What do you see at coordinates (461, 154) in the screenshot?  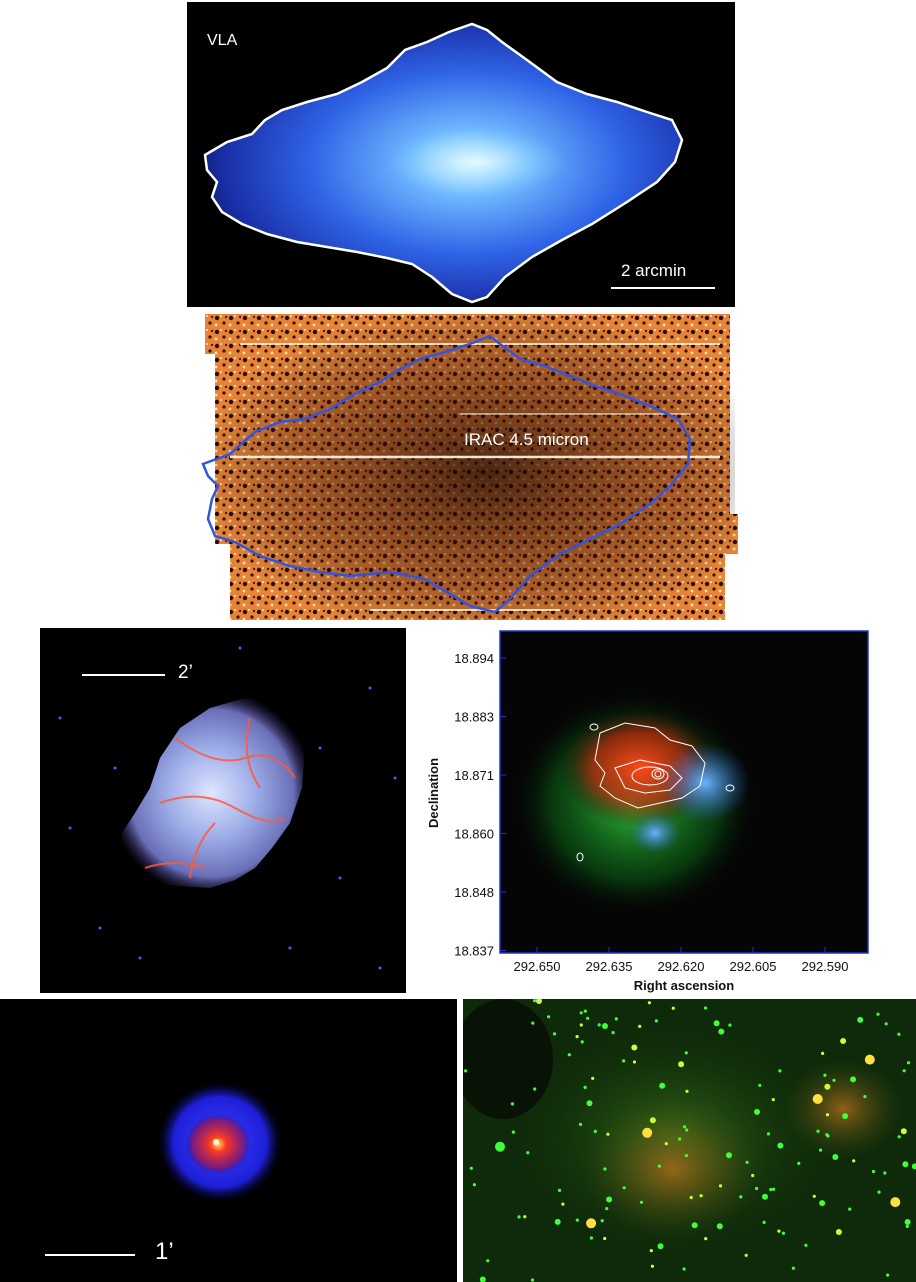 I see `vla-image-panel: VLA 2 arcmin` at bounding box center [461, 154].